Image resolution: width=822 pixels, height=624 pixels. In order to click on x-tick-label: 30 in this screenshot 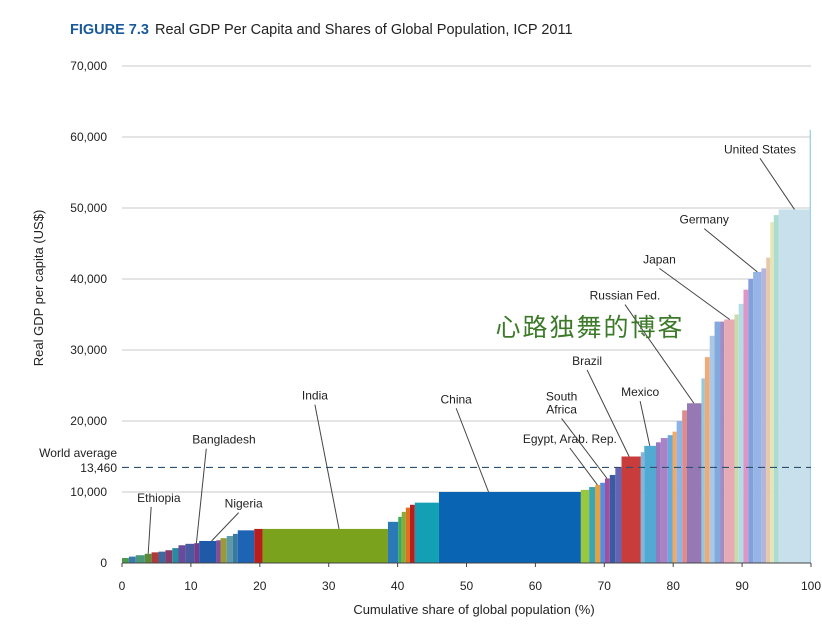, I will do `click(329, 586)`.